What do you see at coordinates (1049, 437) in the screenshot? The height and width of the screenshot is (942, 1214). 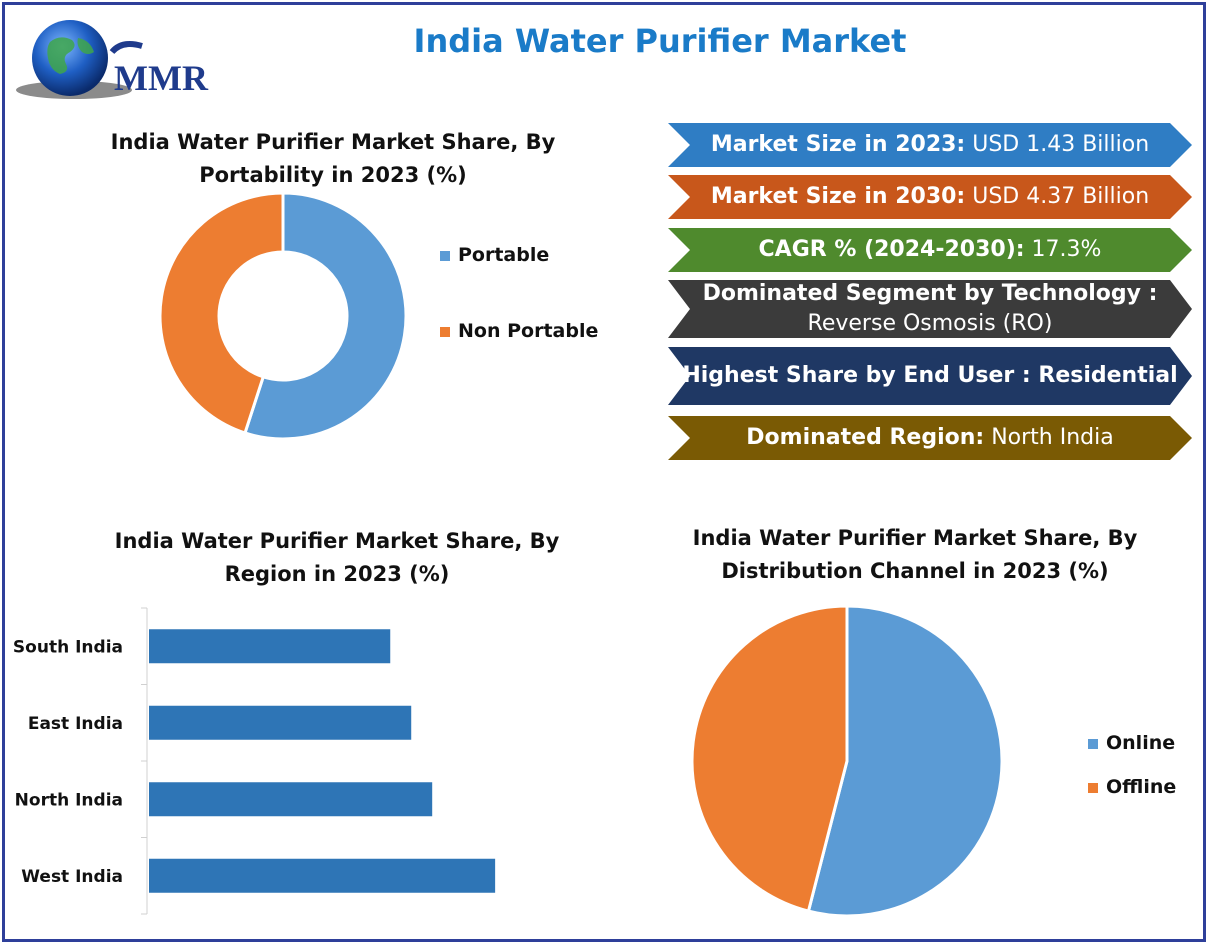 I see `banner-value-text: North India` at bounding box center [1049, 437].